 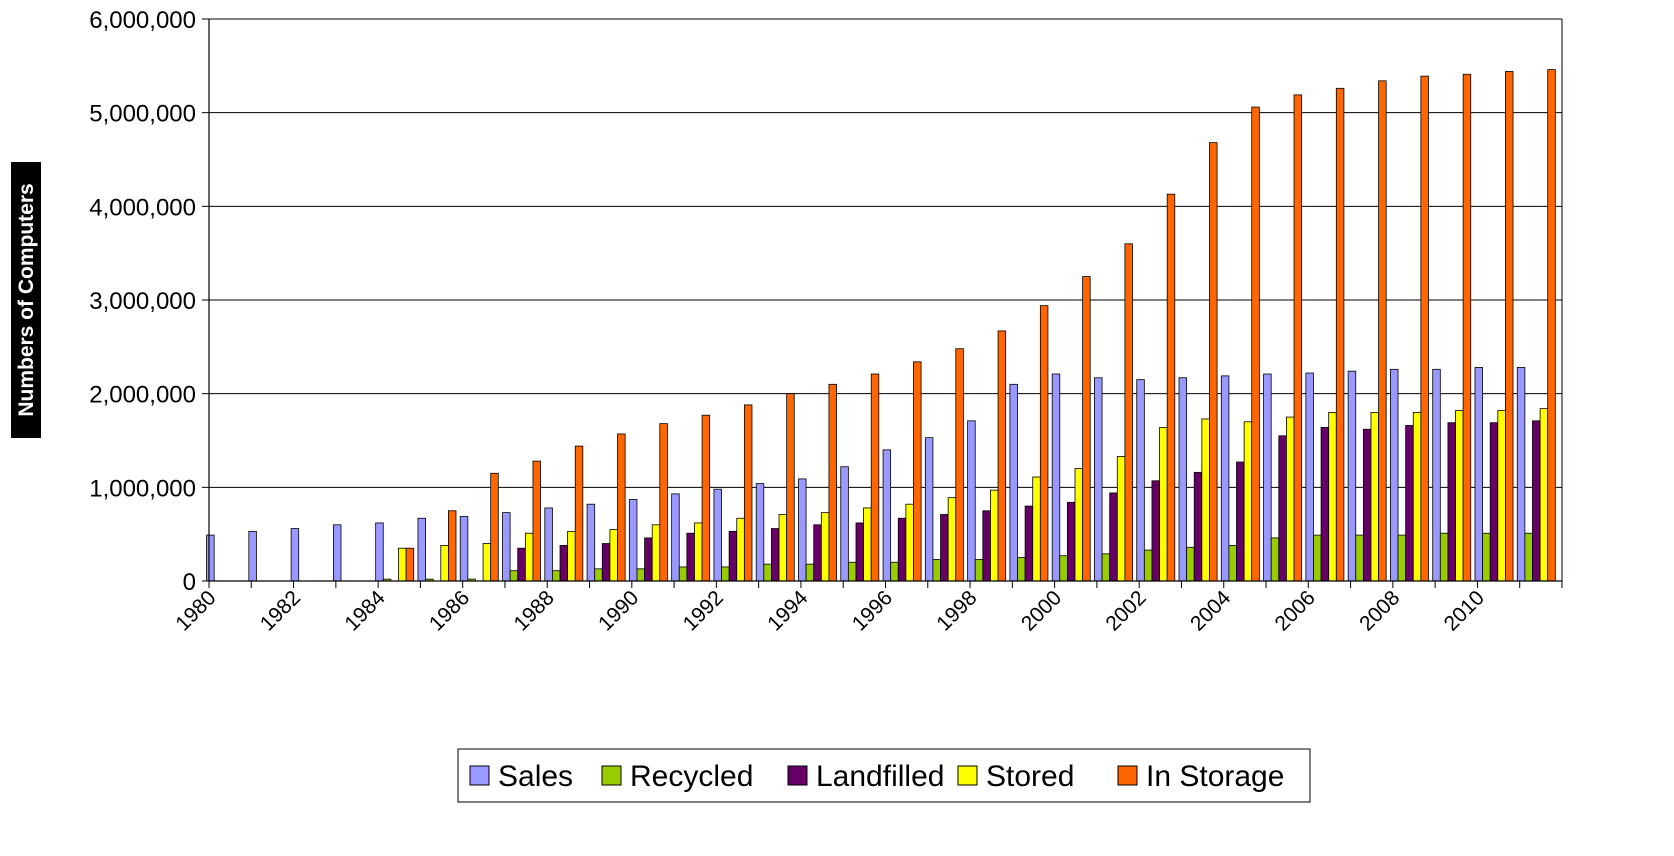 I want to click on x-tick-label: 1986, so click(x=449, y=610).